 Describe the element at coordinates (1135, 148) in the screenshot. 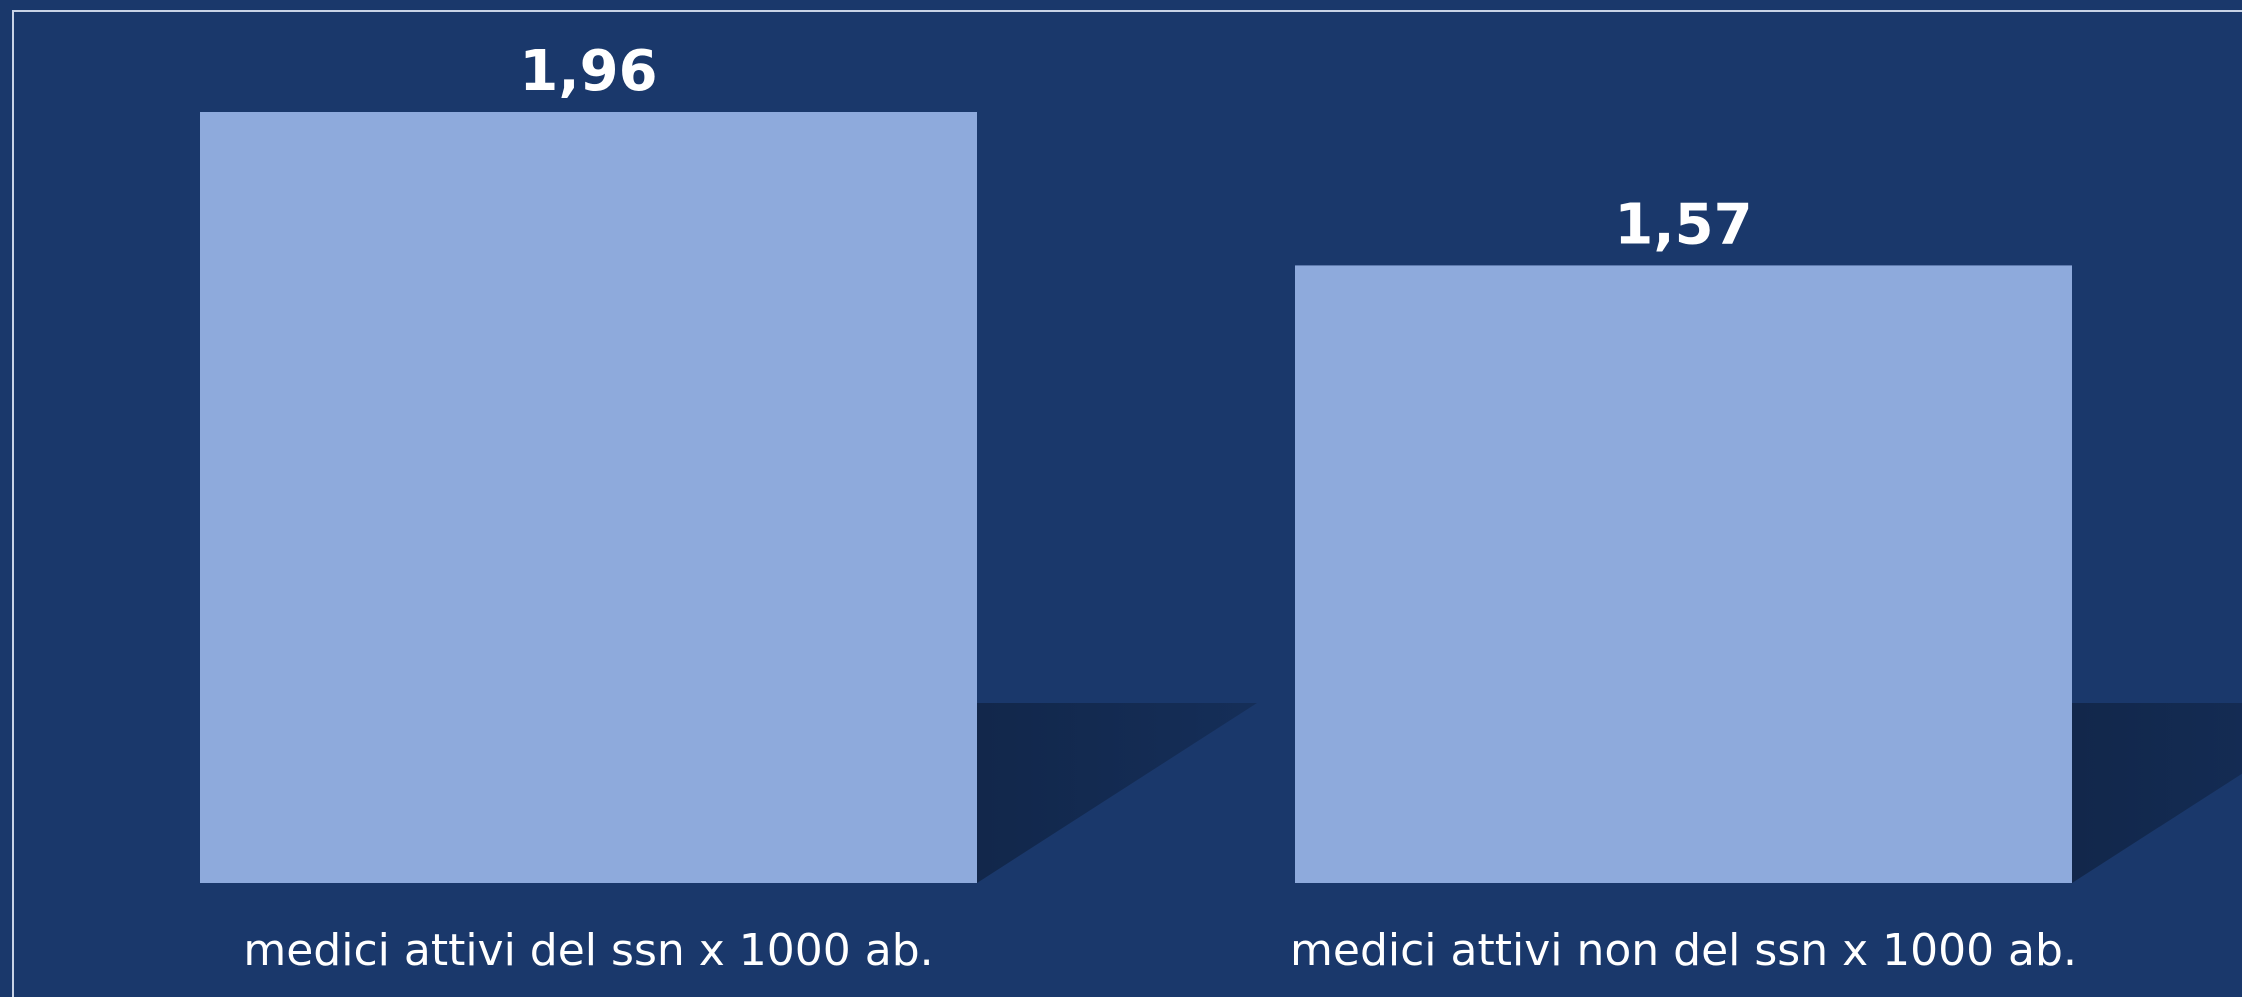

I see `value-labels-group: 1,96 1,57` at that location.